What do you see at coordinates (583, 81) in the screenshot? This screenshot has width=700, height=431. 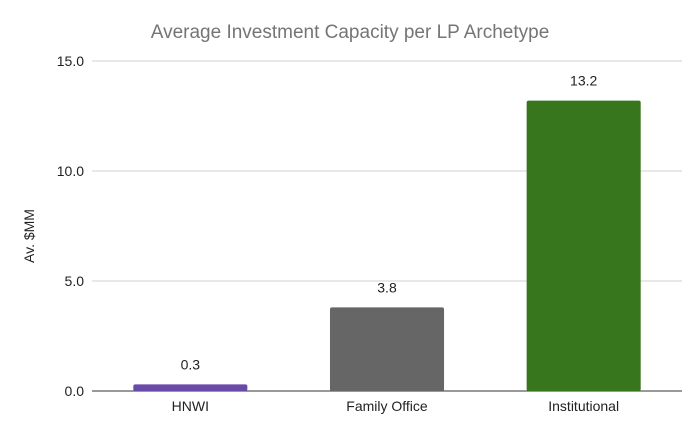 I see `data-label: 13.2` at bounding box center [583, 81].